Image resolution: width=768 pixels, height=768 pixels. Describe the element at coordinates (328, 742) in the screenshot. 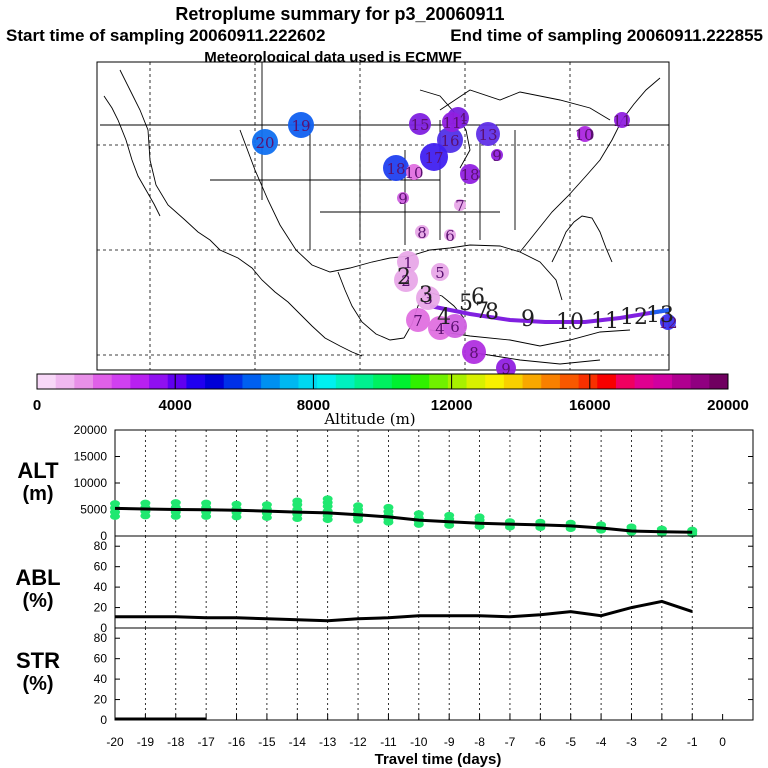

I see `x-tick-label: -13` at that location.